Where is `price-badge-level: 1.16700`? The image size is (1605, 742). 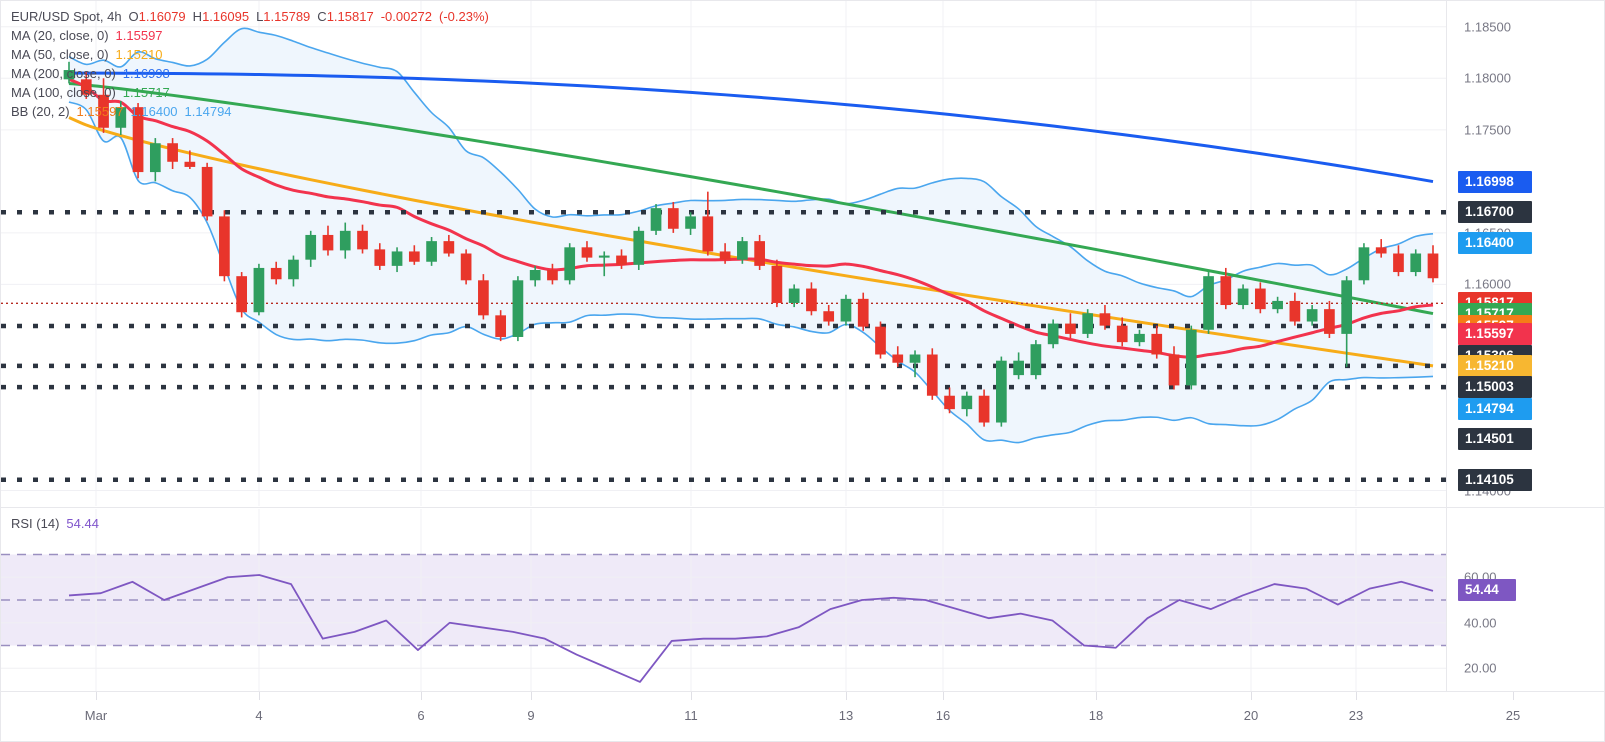
price-badge-level: 1.16700 is located at coordinates (1495, 212).